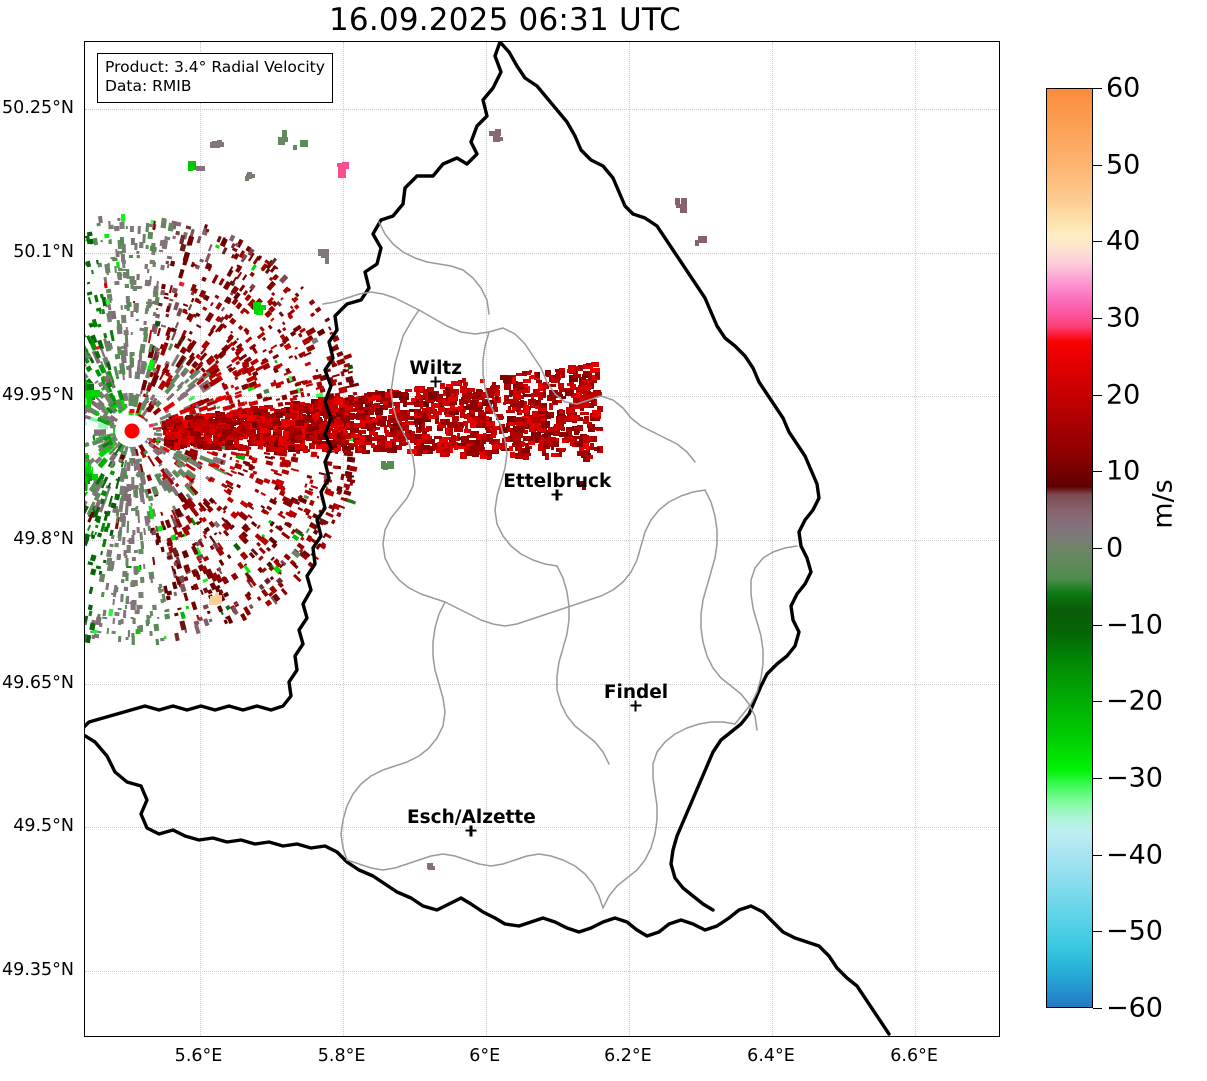 The width and height of the screenshot is (1207, 1081). What do you see at coordinates (505, 20) in the screenshot?
I see `page-title: 16.09.2025 06:31 UTC` at bounding box center [505, 20].